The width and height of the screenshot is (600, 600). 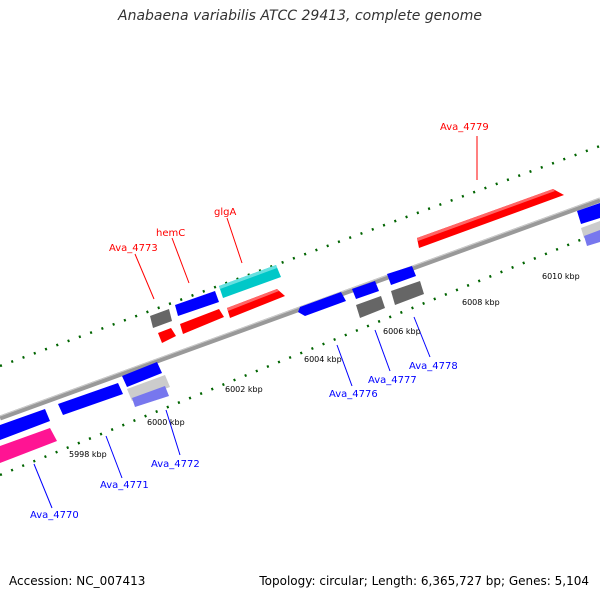 What do you see at coordinates (161, 318) in the screenshot?
I see `feature-ava-4773-gray` at bounding box center [161, 318].